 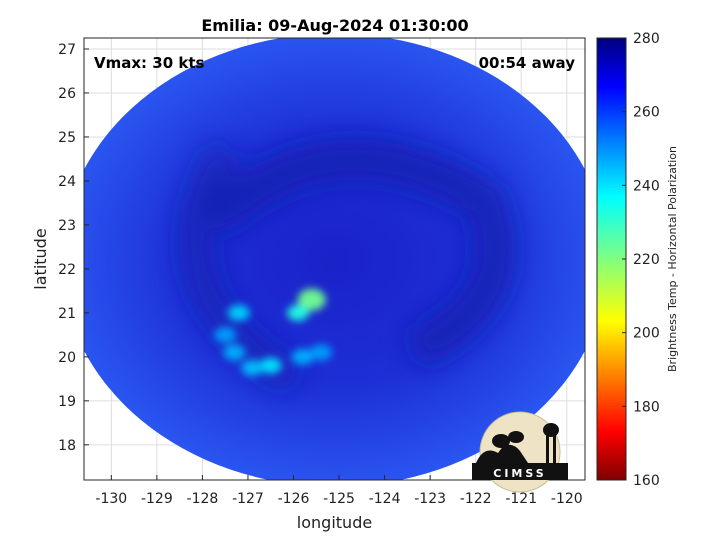 I want to click on y-tick-label: 18, so click(x=67, y=446).